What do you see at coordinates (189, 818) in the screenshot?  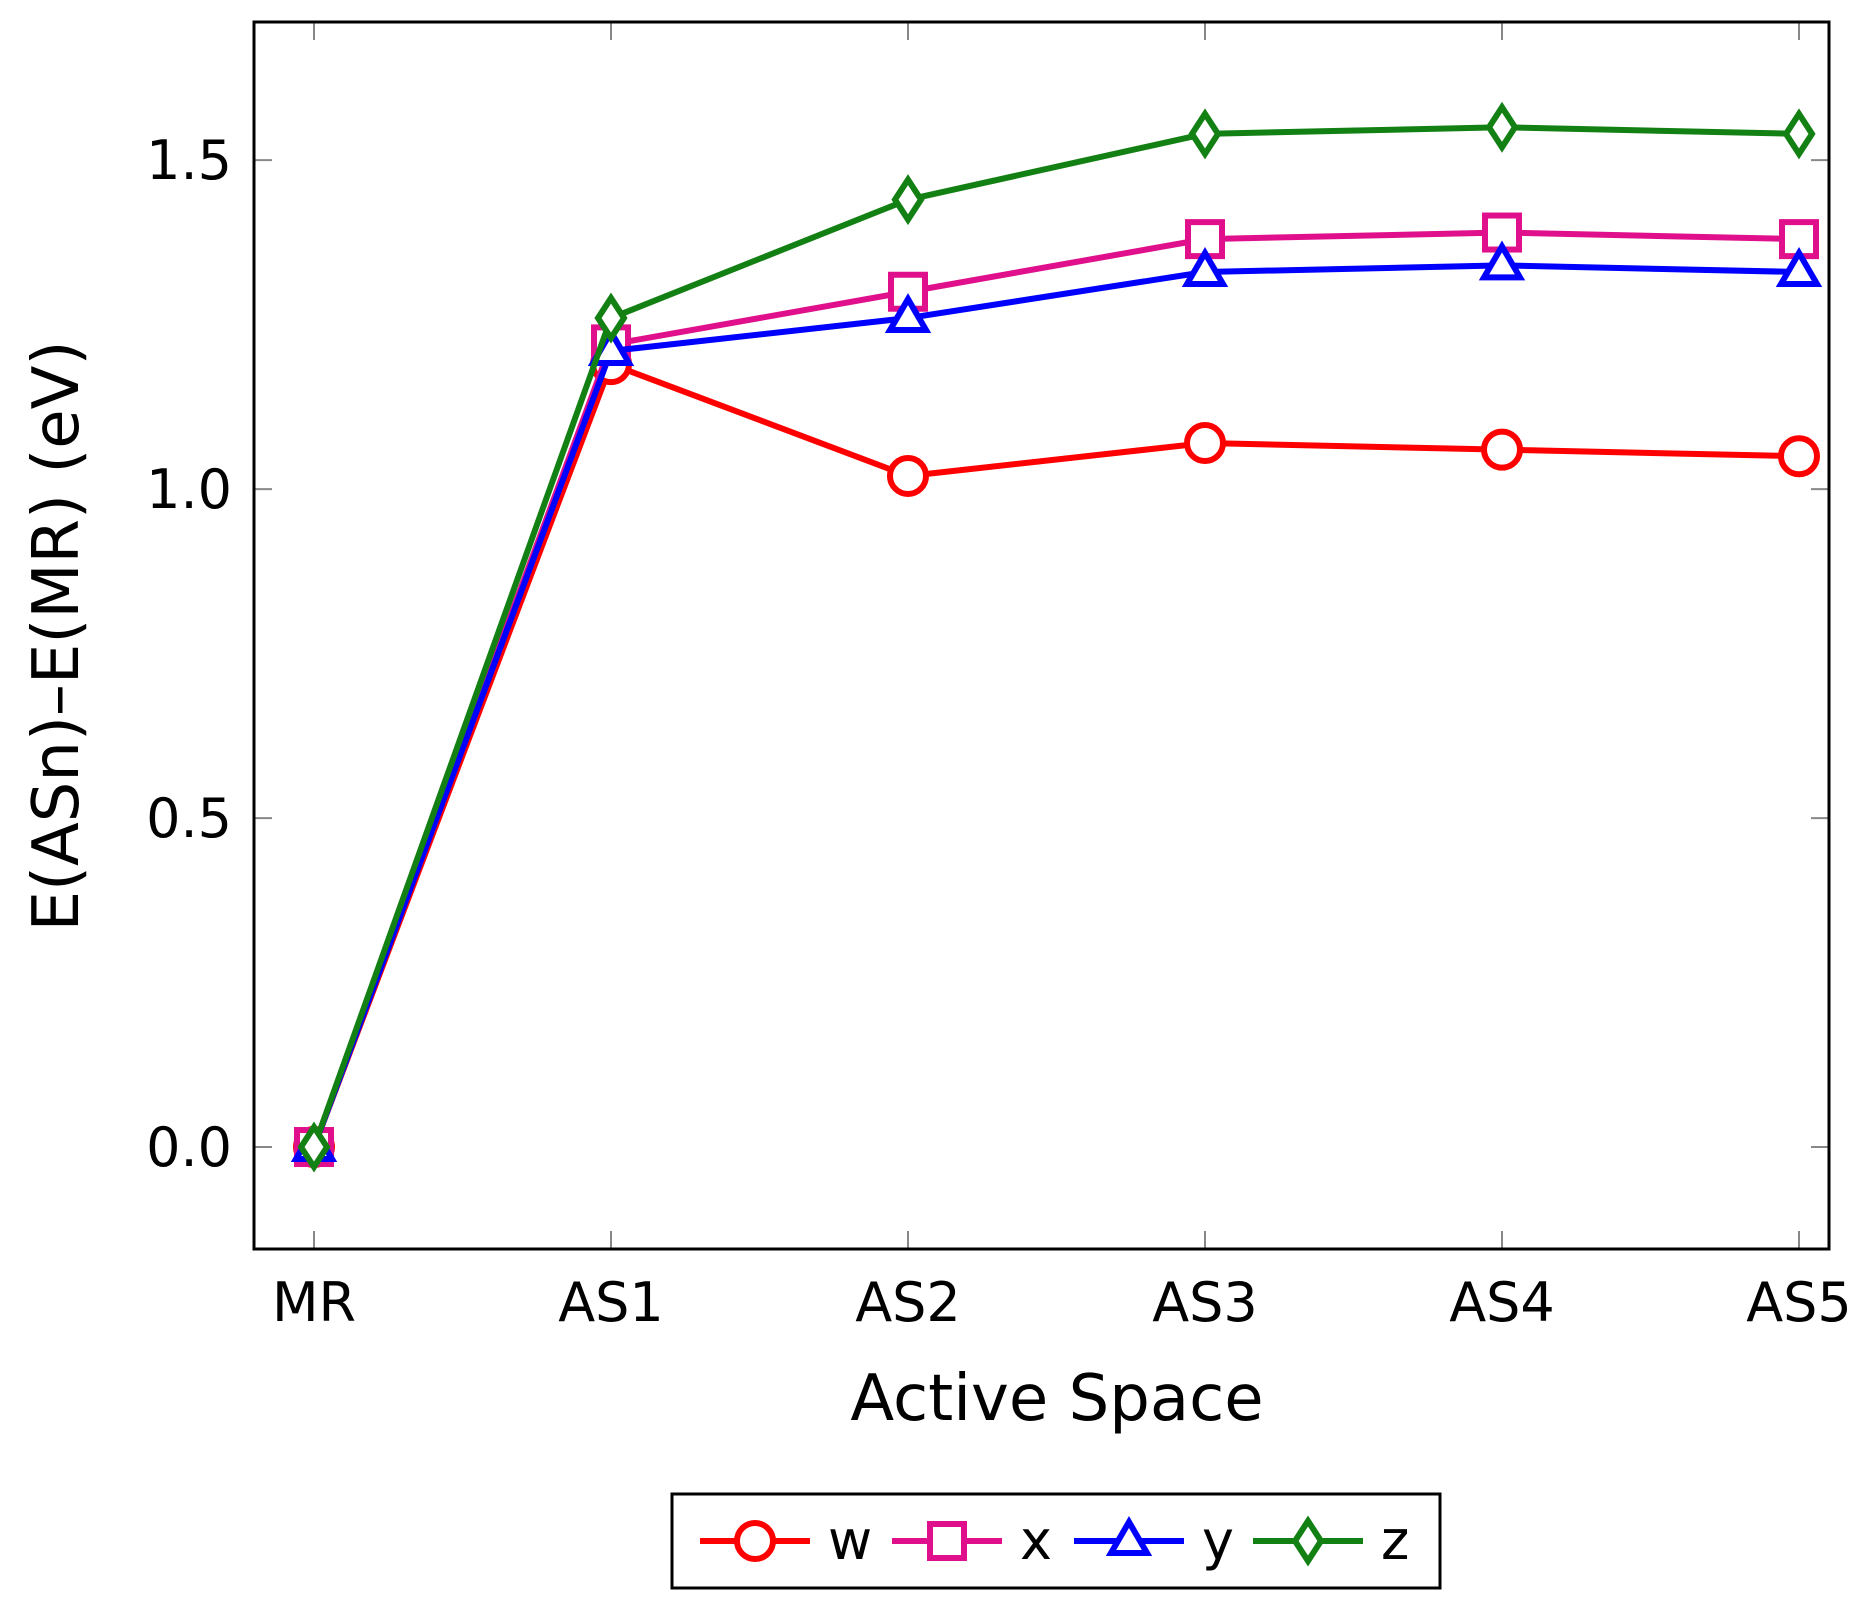 I see `y-tick-label: 0.5` at bounding box center [189, 818].